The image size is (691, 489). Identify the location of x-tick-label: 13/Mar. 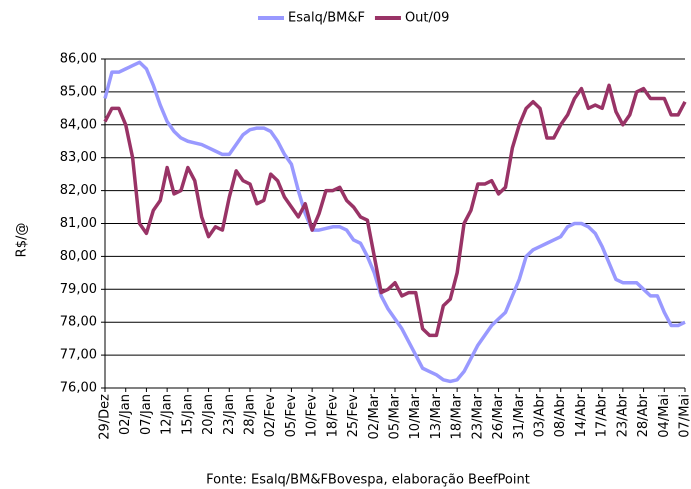
(436, 416).